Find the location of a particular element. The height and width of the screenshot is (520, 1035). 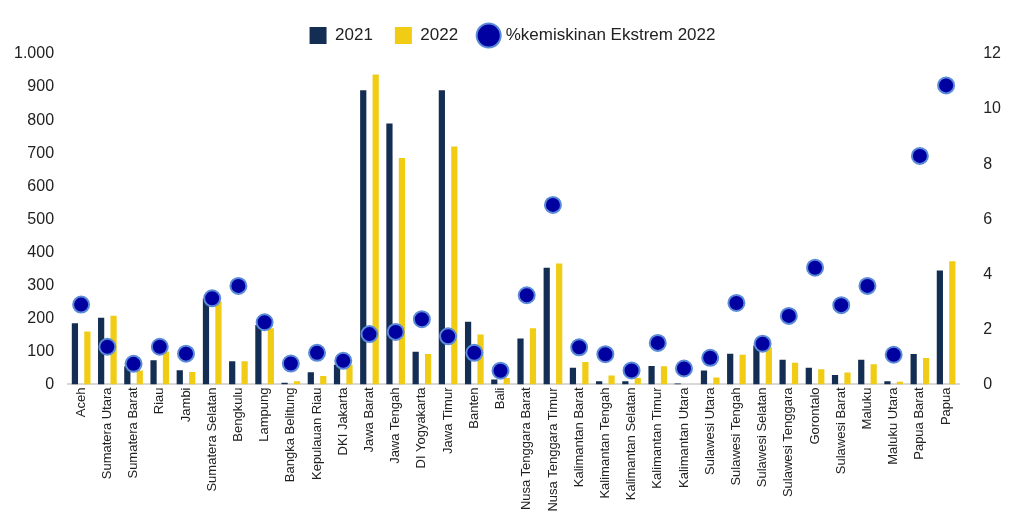

x-tick-label: Aceh is located at coordinates (80, 402).